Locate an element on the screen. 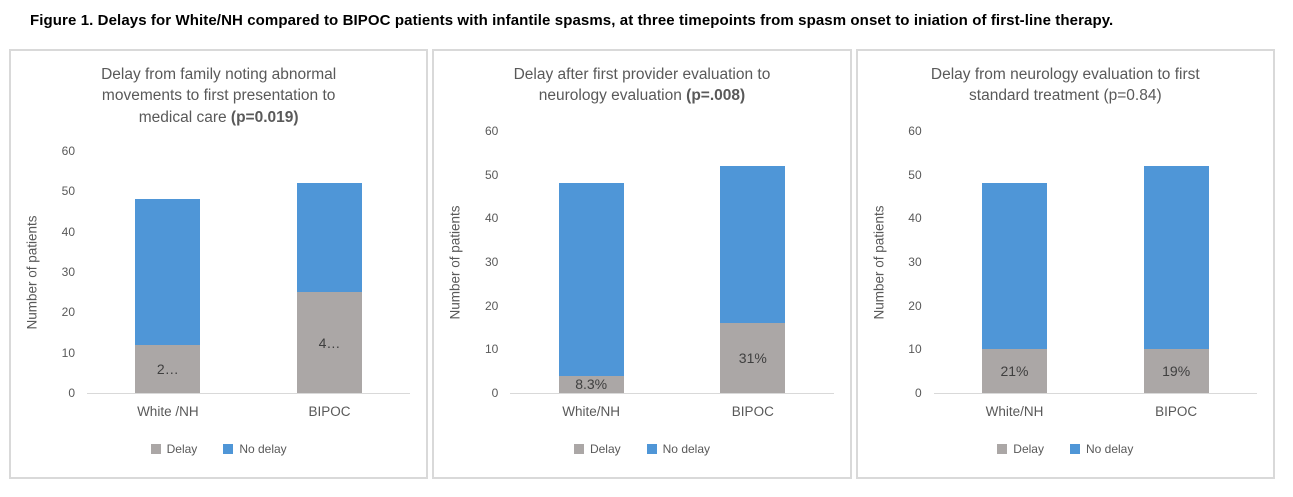  bar-bipoc: 19% is located at coordinates (1176, 262).